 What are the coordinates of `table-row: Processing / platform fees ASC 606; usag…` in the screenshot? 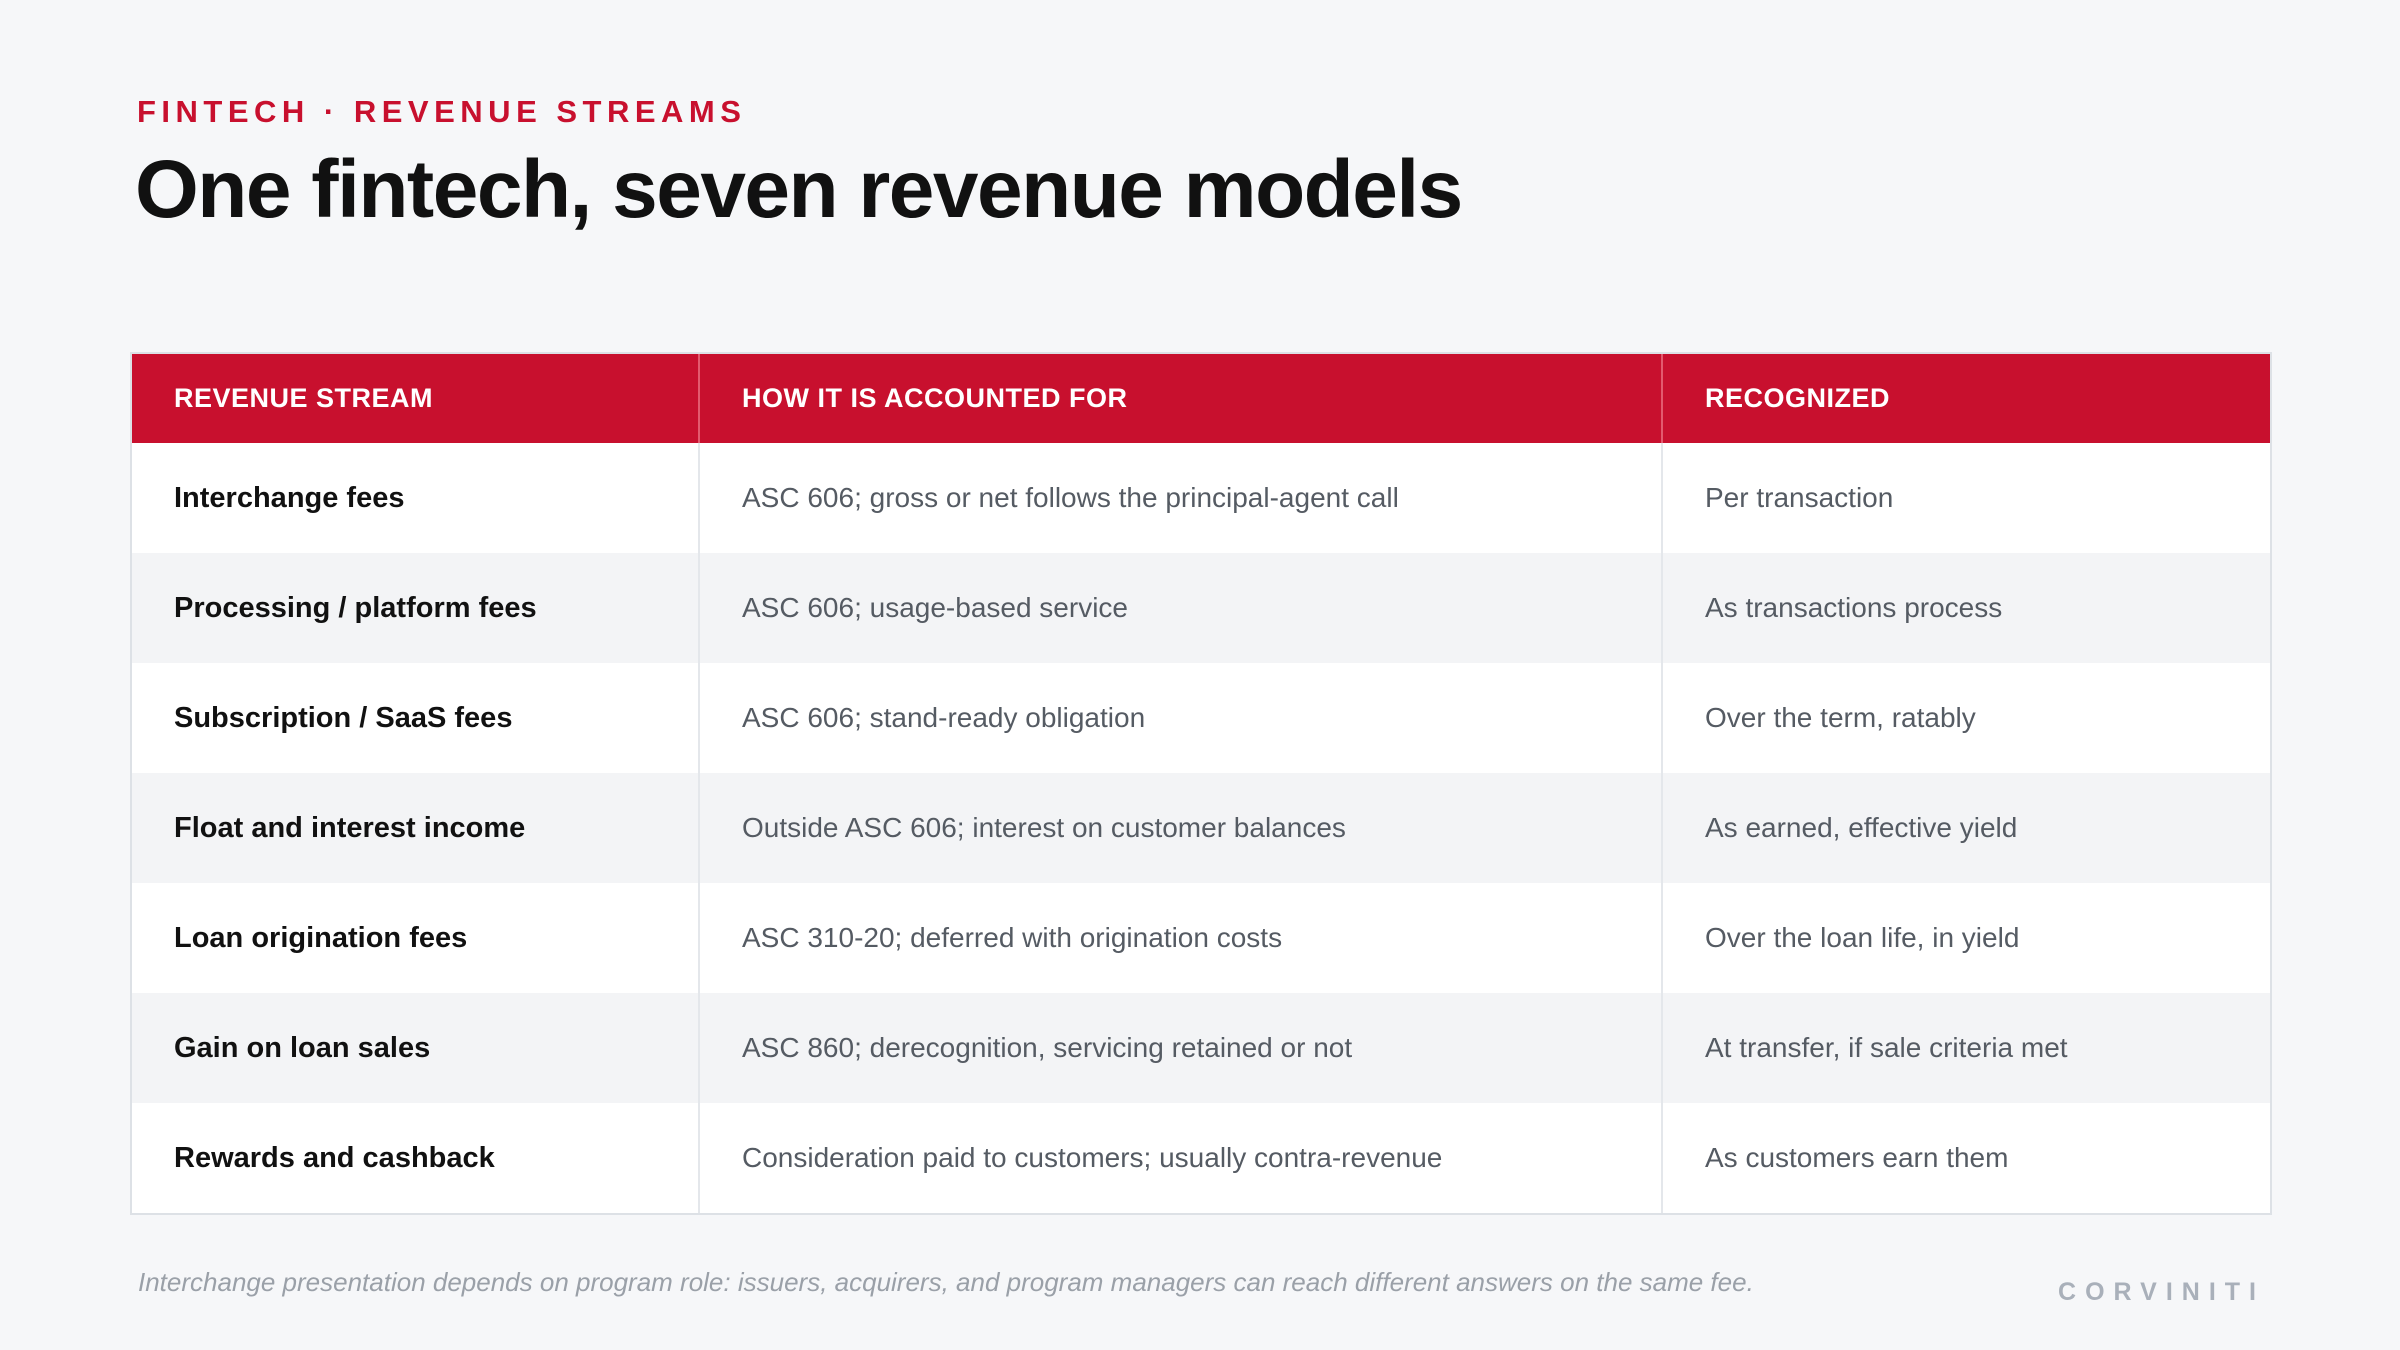 It's located at (1201, 608).